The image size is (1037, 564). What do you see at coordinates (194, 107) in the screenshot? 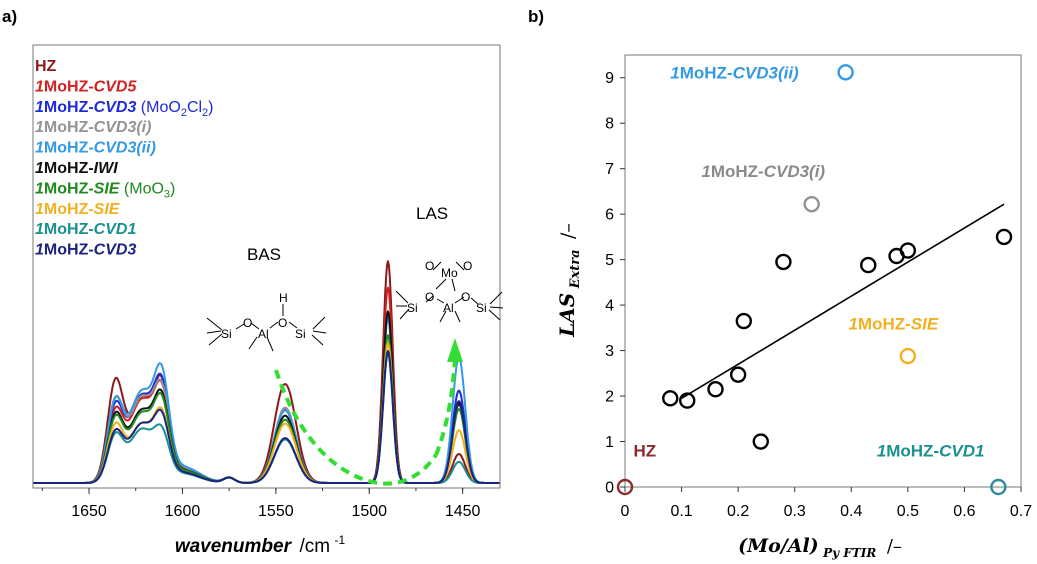
I see `spectra-legend-entry-part: Cl` at bounding box center [194, 107].